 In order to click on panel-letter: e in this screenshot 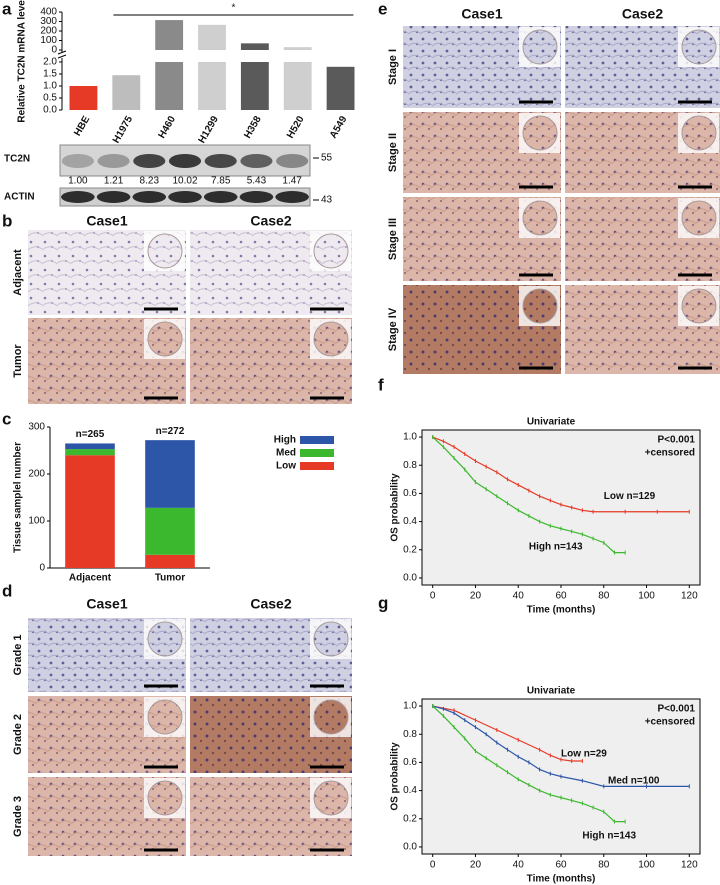, I will do `click(382, 9)`.